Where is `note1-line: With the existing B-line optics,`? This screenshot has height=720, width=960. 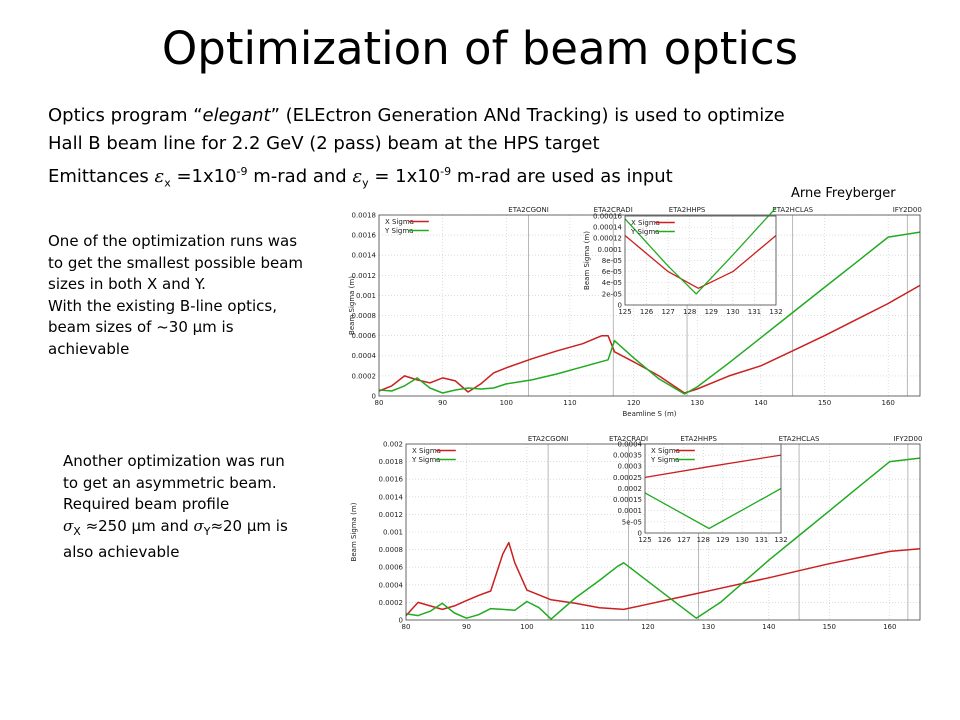 note1-line: With the existing B-line optics, is located at coordinates (162, 305).